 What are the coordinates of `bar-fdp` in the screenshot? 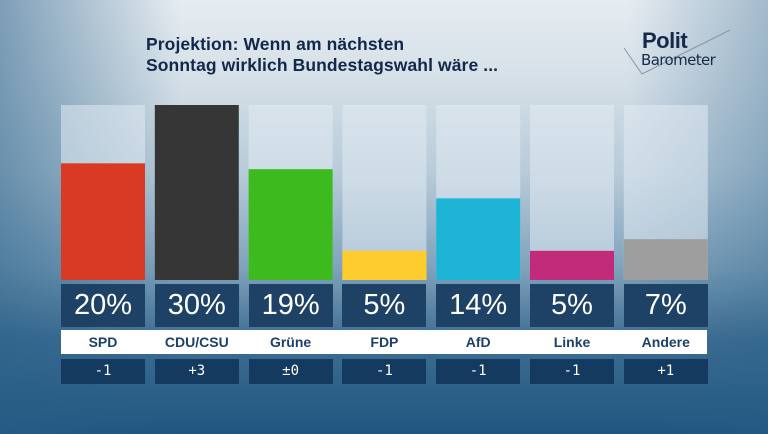 It's located at (384, 265).